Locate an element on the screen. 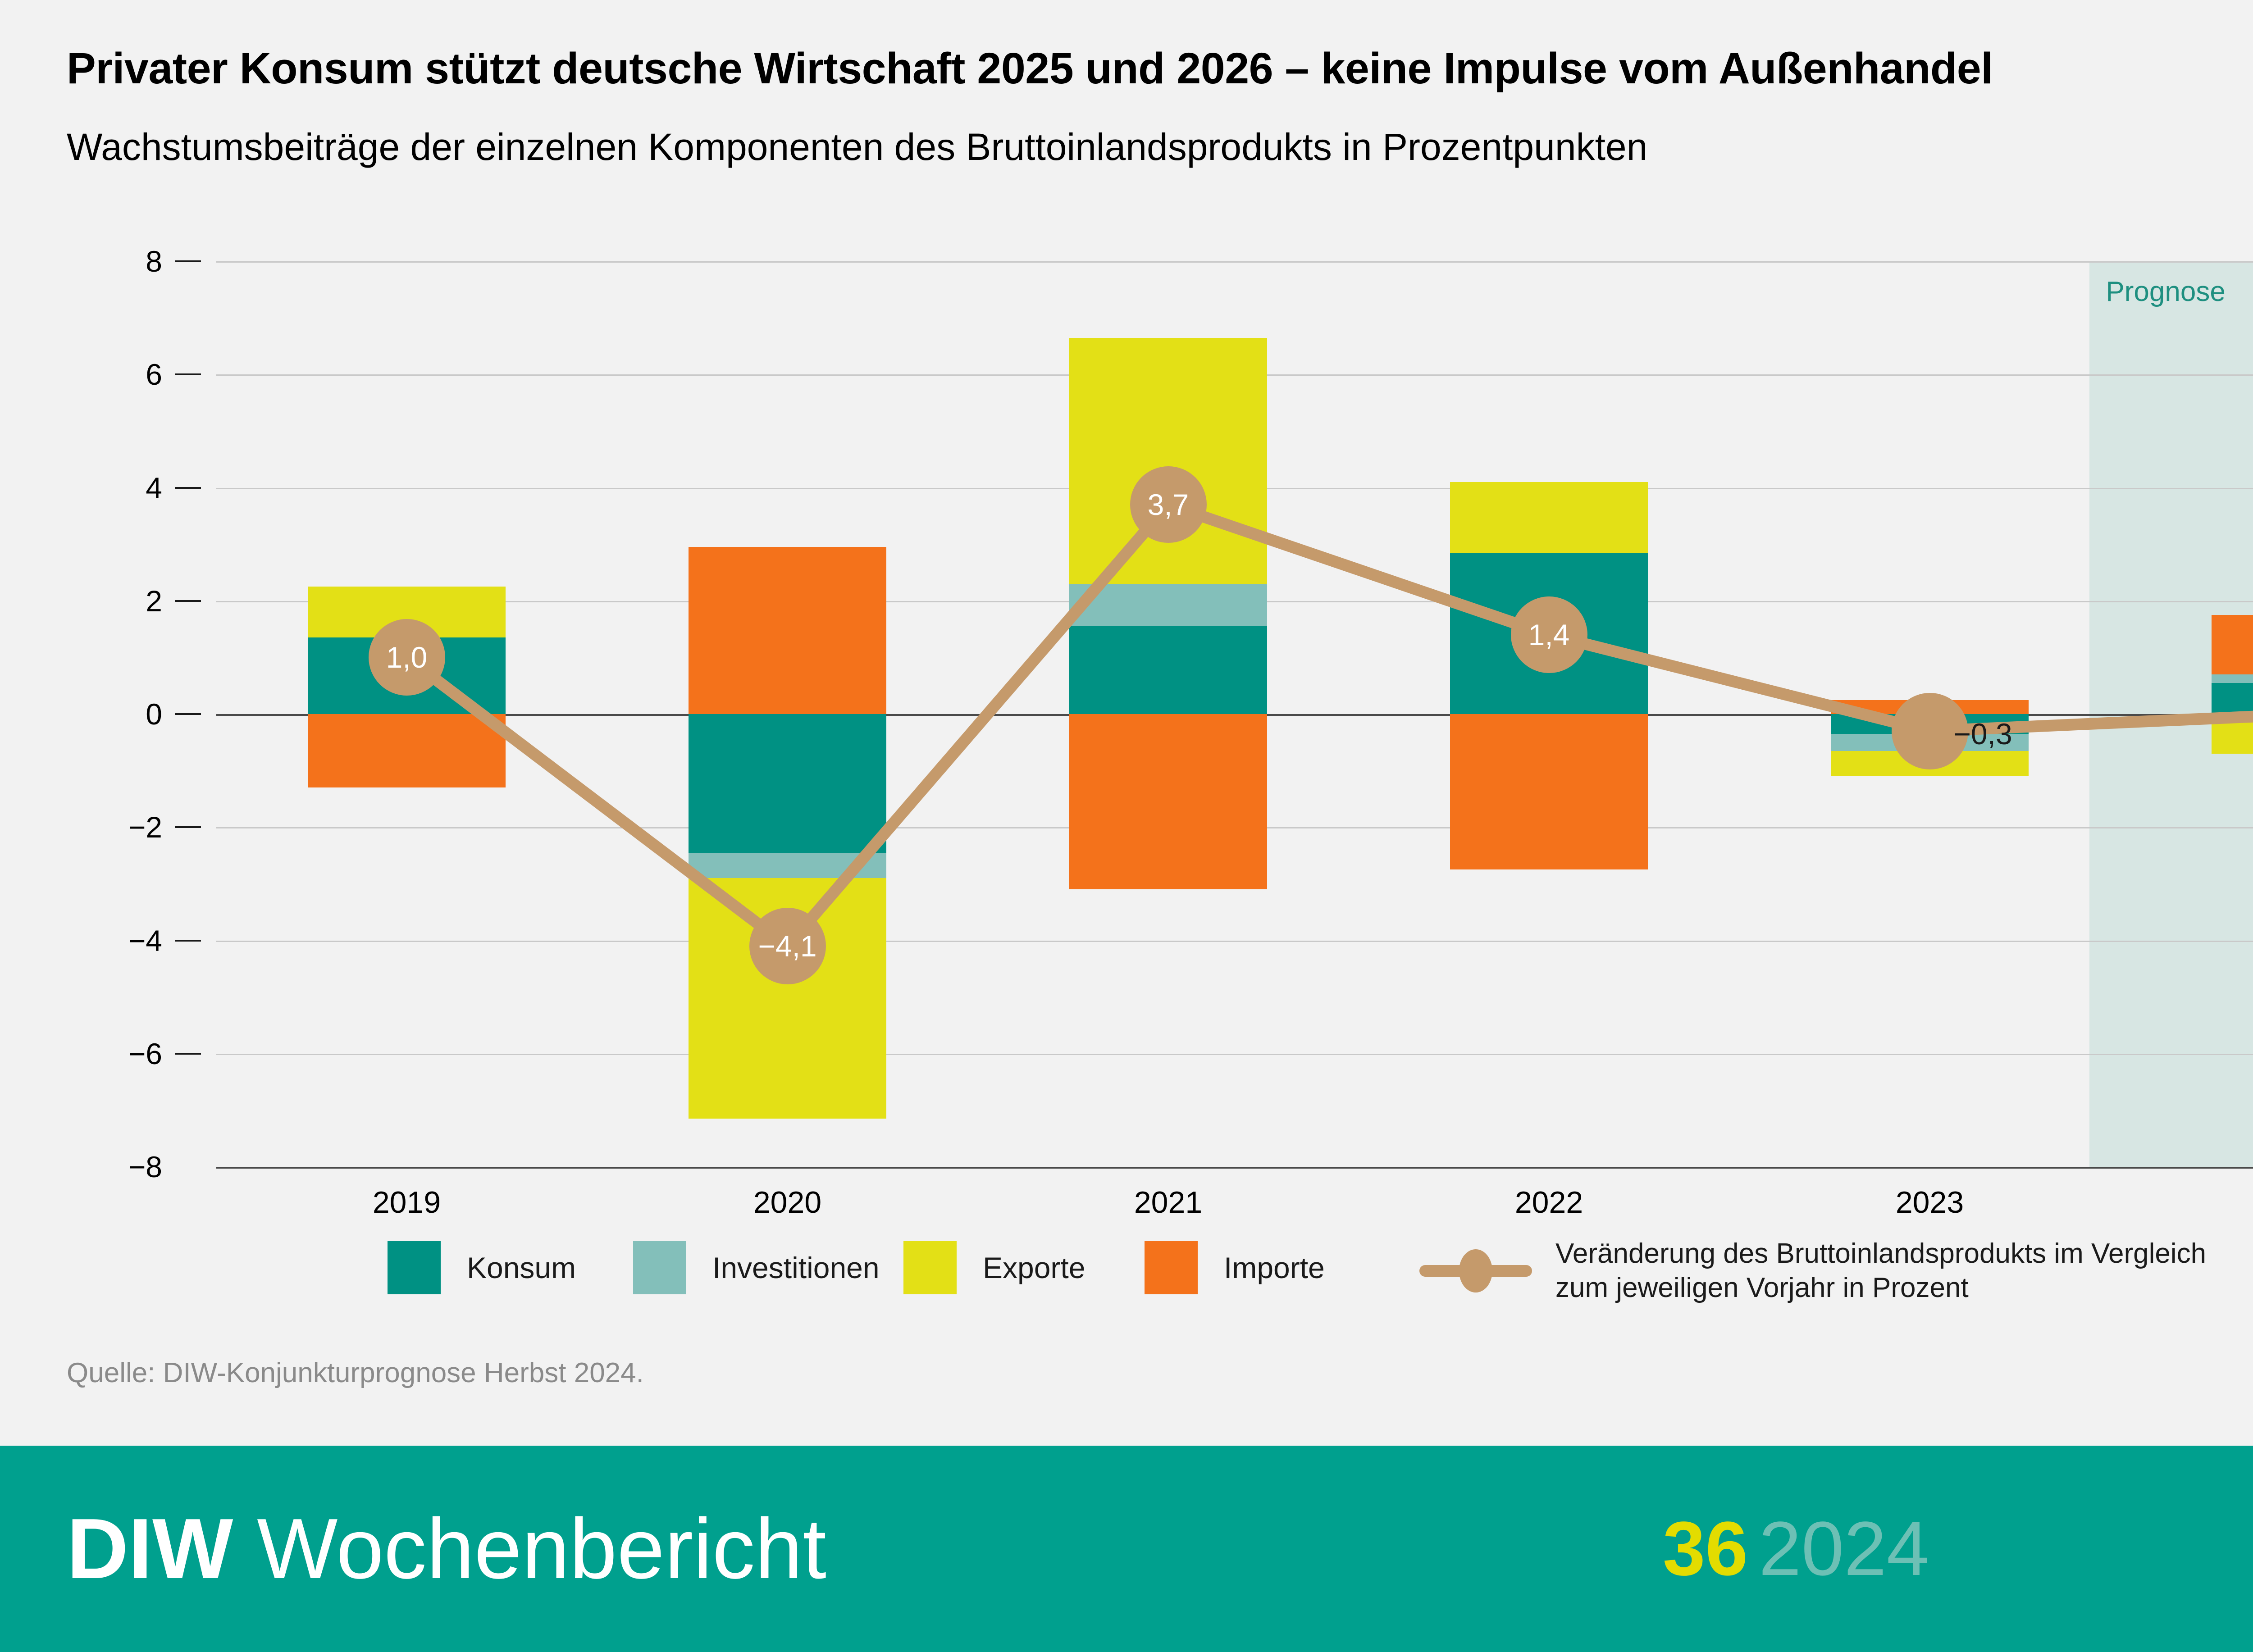 Image resolution: width=2253 pixels, height=1652 pixels. bar-segment-importe-2021 is located at coordinates (1168, 802).